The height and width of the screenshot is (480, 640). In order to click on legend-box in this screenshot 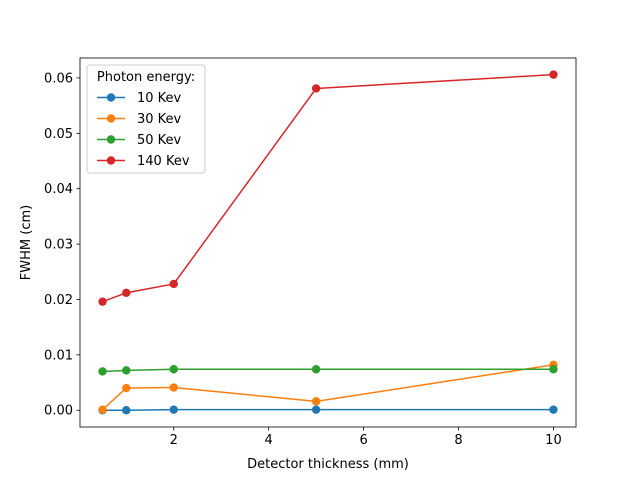, I will do `click(146, 119)`.